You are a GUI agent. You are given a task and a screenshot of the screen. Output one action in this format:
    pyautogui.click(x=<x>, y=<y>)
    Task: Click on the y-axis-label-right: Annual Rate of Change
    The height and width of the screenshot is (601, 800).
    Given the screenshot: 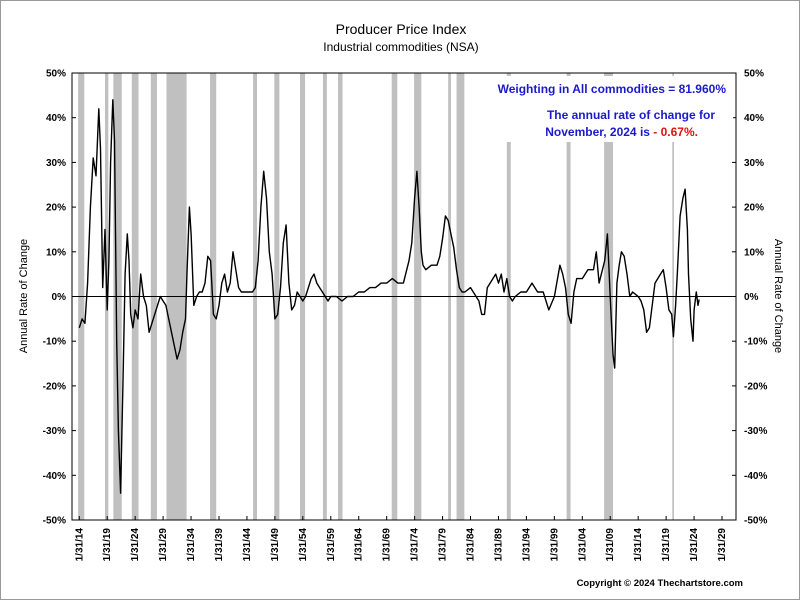 What is the action you would take?
    pyautogui.click(x=778, y=296)
    